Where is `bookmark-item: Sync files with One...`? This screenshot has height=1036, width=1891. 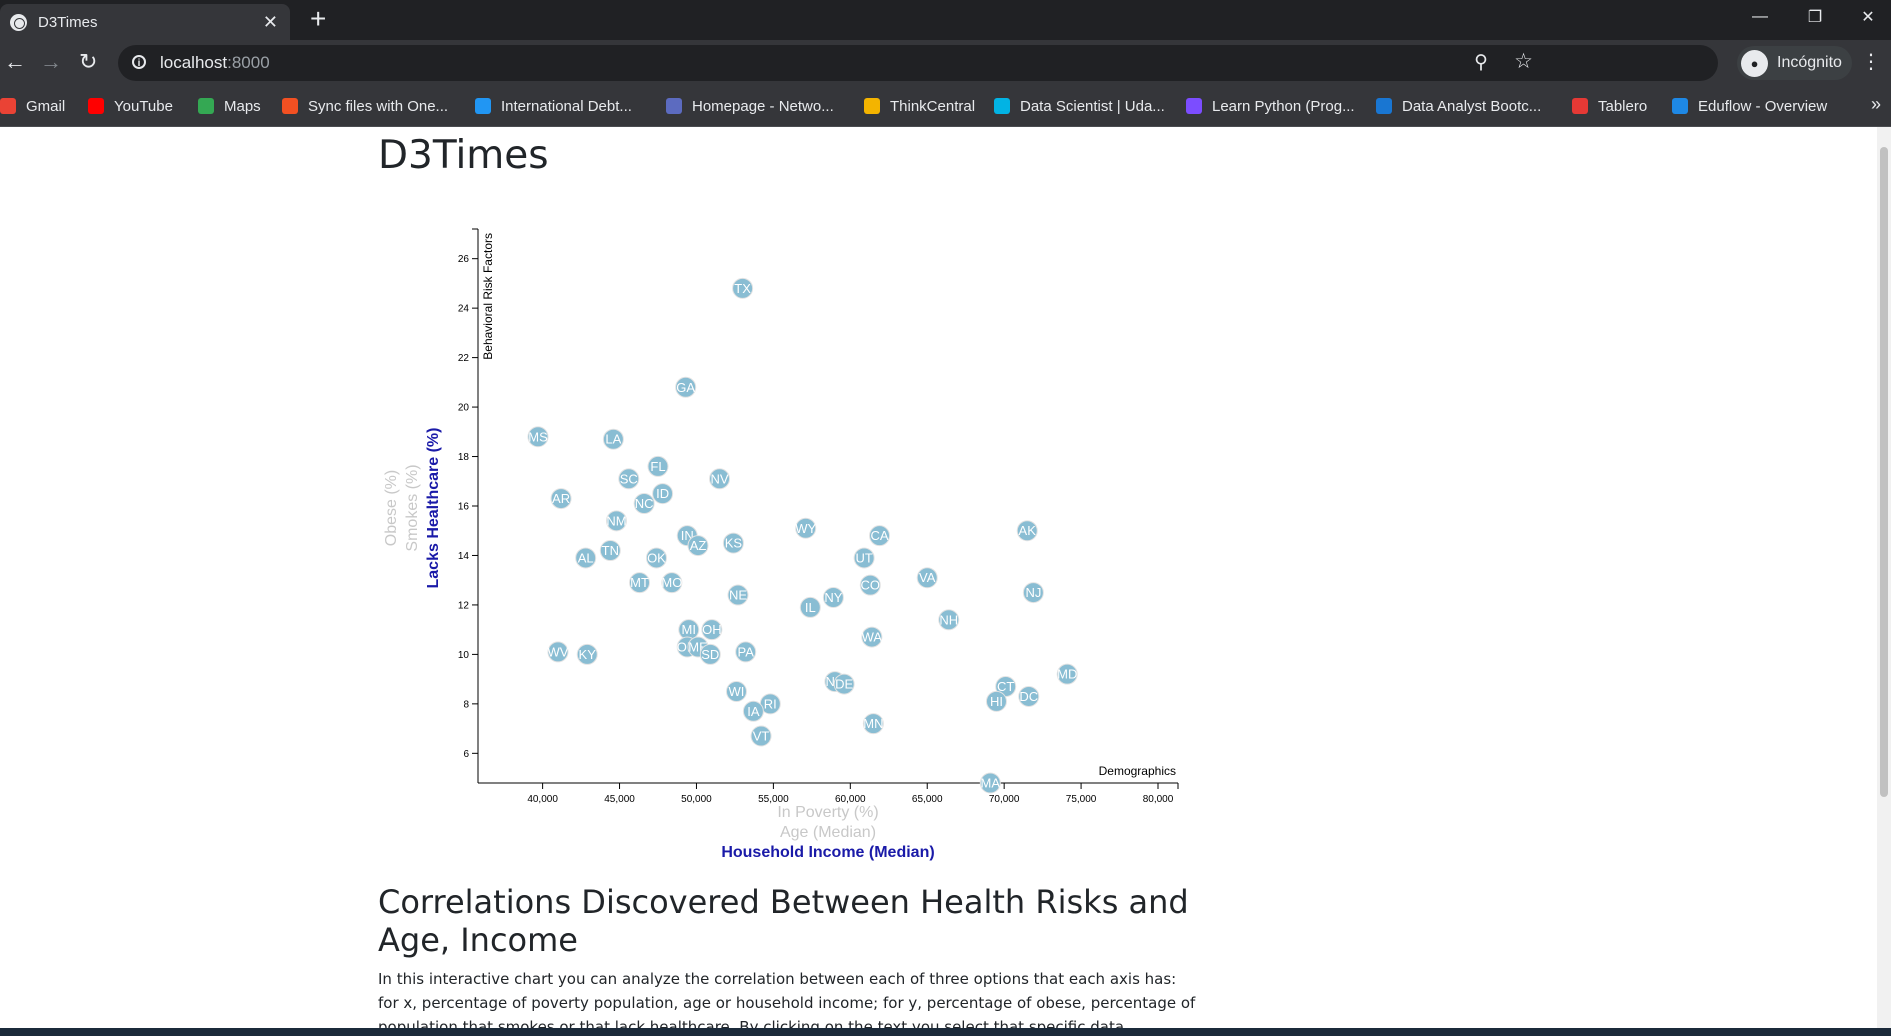 bookmark-item: Sync files with One... is located at coordinates (365, 106).